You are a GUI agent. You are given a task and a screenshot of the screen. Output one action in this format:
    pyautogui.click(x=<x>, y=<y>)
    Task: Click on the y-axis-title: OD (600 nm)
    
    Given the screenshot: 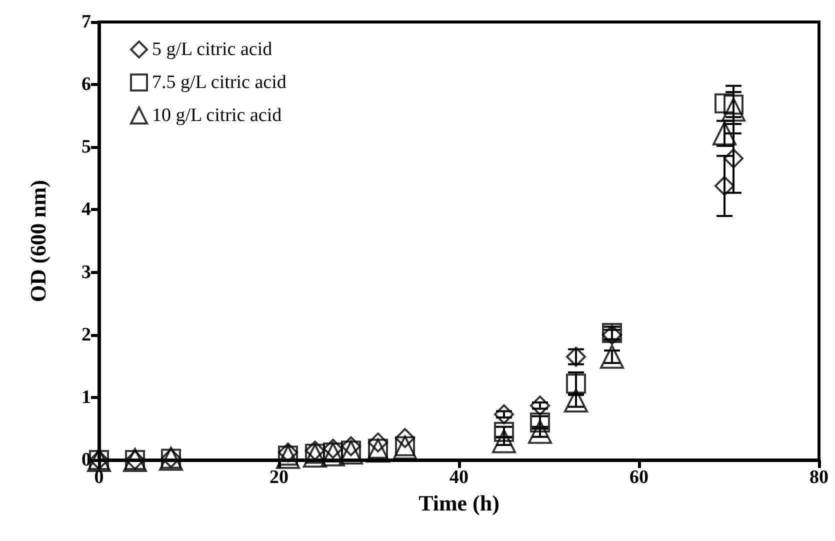 What is the action you would take?
    pyautogui.click(x=38, y=241)
    